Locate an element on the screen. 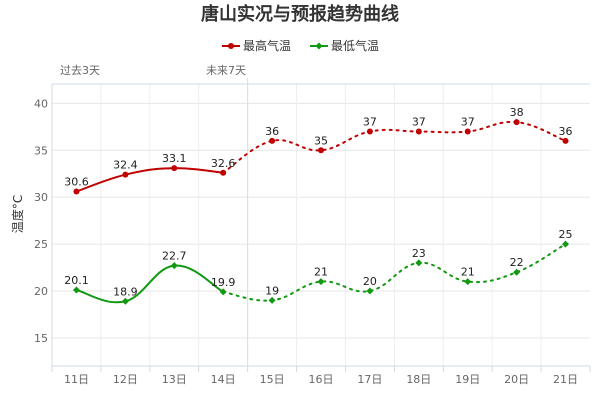 This screenshot has height=400, width=600. low-temp-data-label: 20 is located at coordinates (370, 281).